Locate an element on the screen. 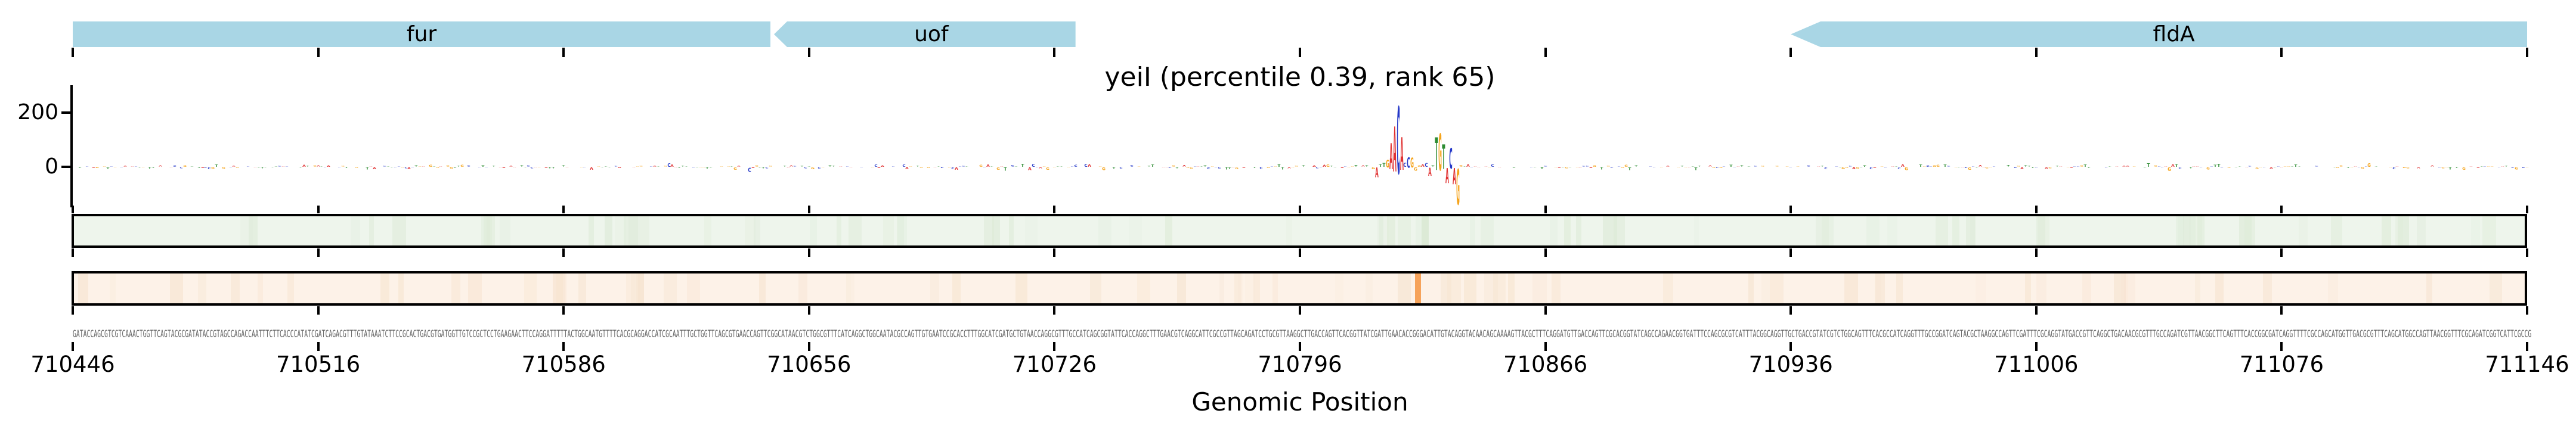 This screenshot has height=429, width=2576. x-tick-label: 710936 is located at coordinates (1791, 364).